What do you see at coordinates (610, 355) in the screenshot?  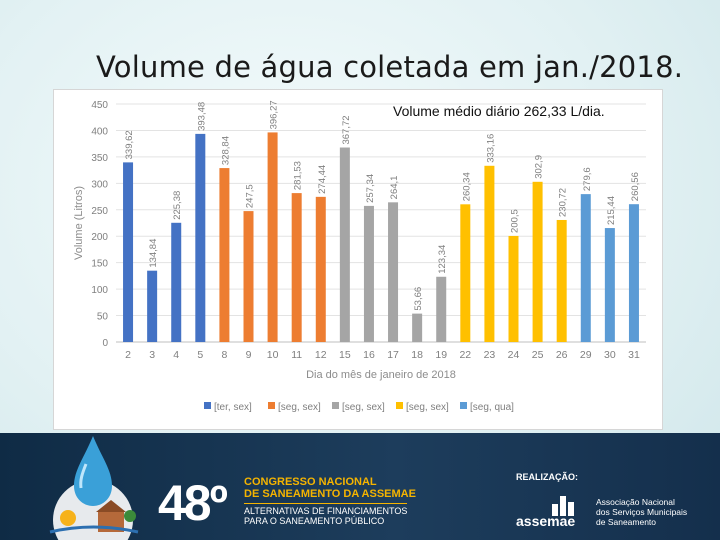 I see `x-tick-label: 30` at bounding box center [610, 355].